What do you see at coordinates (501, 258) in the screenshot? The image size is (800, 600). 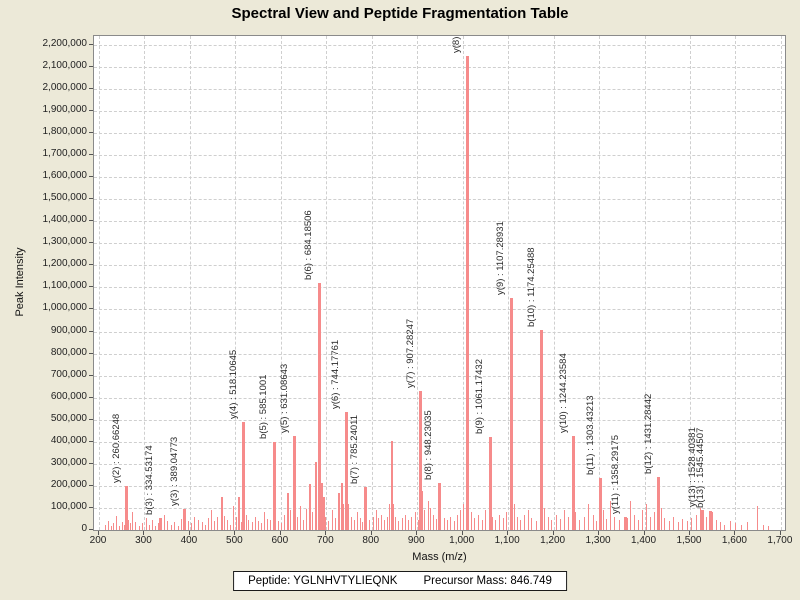 I see `fragment-peak-label: y(9) : 1107.28931` at bounding box center [501, 258].